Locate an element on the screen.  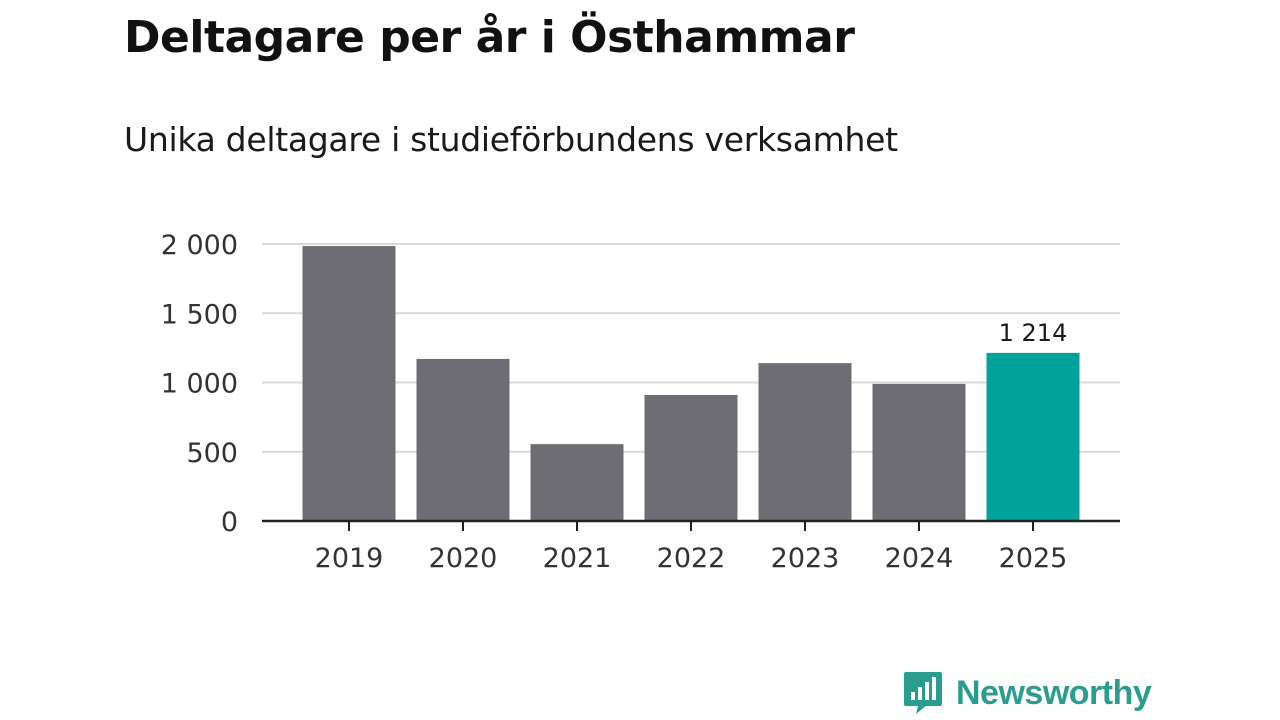
y-tick-label: 1 500 is located at coordinates (199, 314).